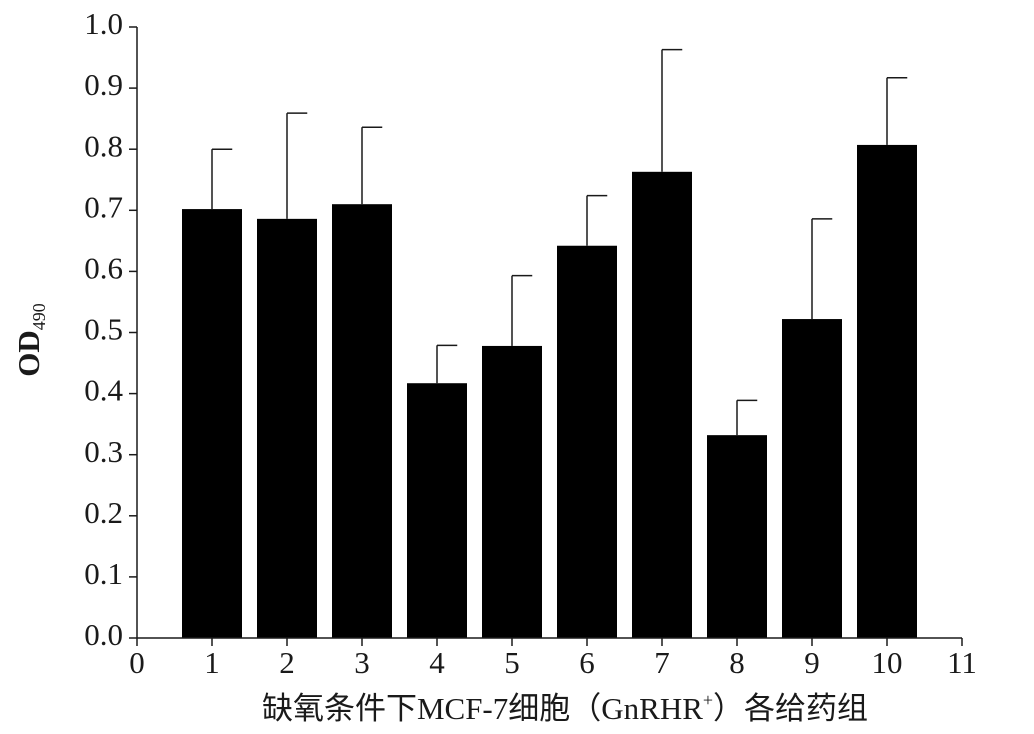  I want to click on y-tick-label: 0.7, so click(103, 206).